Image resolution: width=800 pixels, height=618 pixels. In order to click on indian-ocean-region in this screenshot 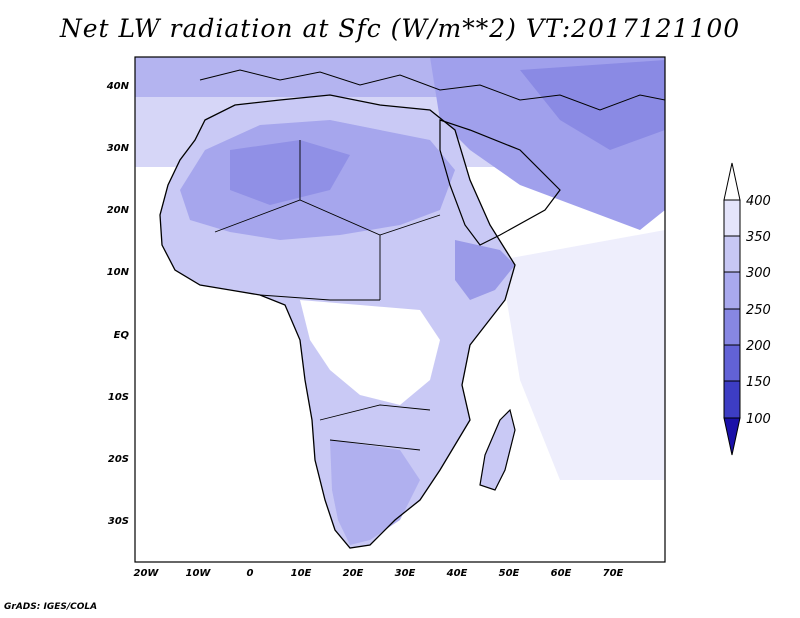, I will do `click(582, 355)`.